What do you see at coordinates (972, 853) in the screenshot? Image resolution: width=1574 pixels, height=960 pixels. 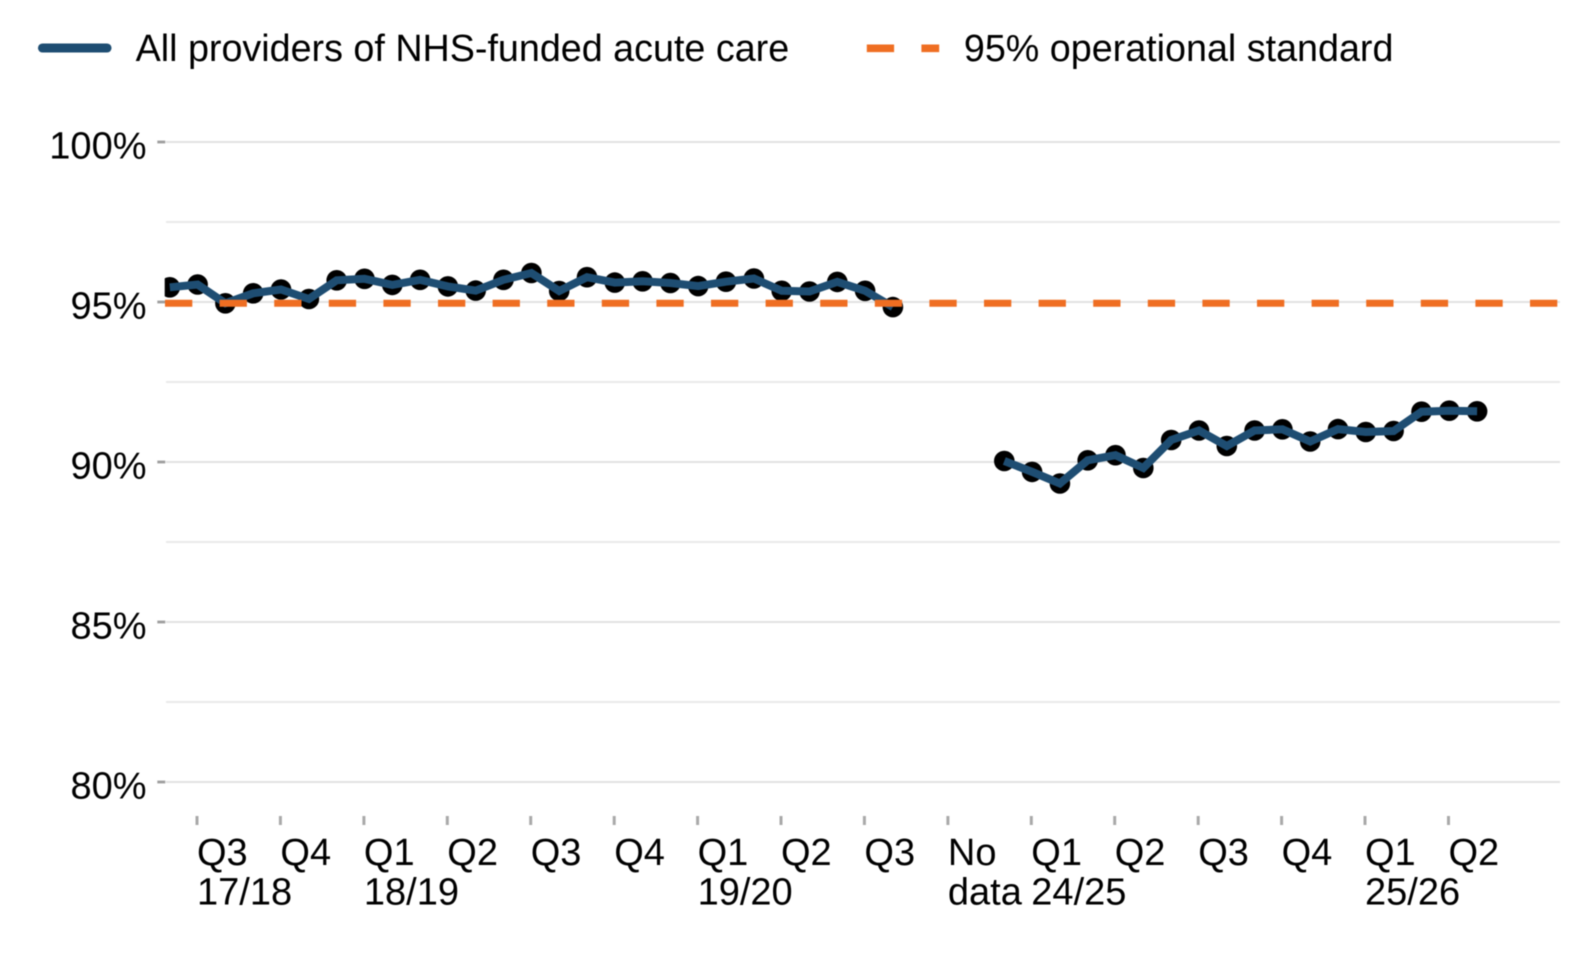 I see `svg-text: No` at bounding box center [972, 853].